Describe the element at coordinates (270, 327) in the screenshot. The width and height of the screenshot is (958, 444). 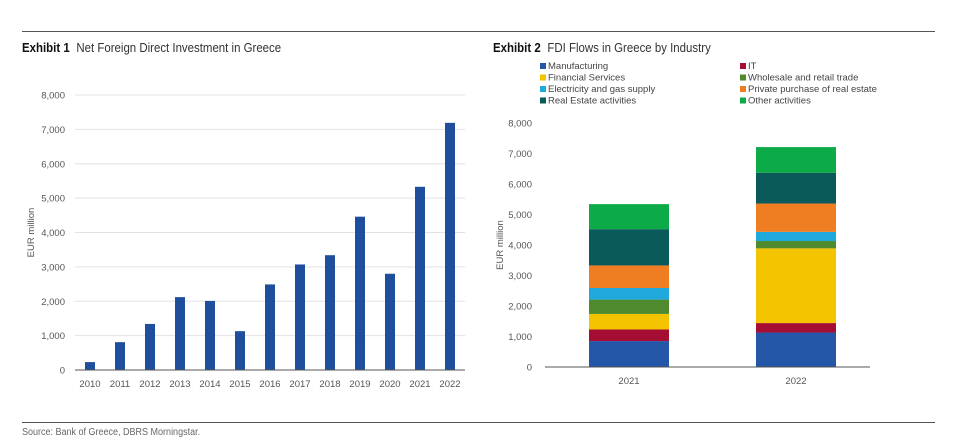
I see `bar-2016` at that location.